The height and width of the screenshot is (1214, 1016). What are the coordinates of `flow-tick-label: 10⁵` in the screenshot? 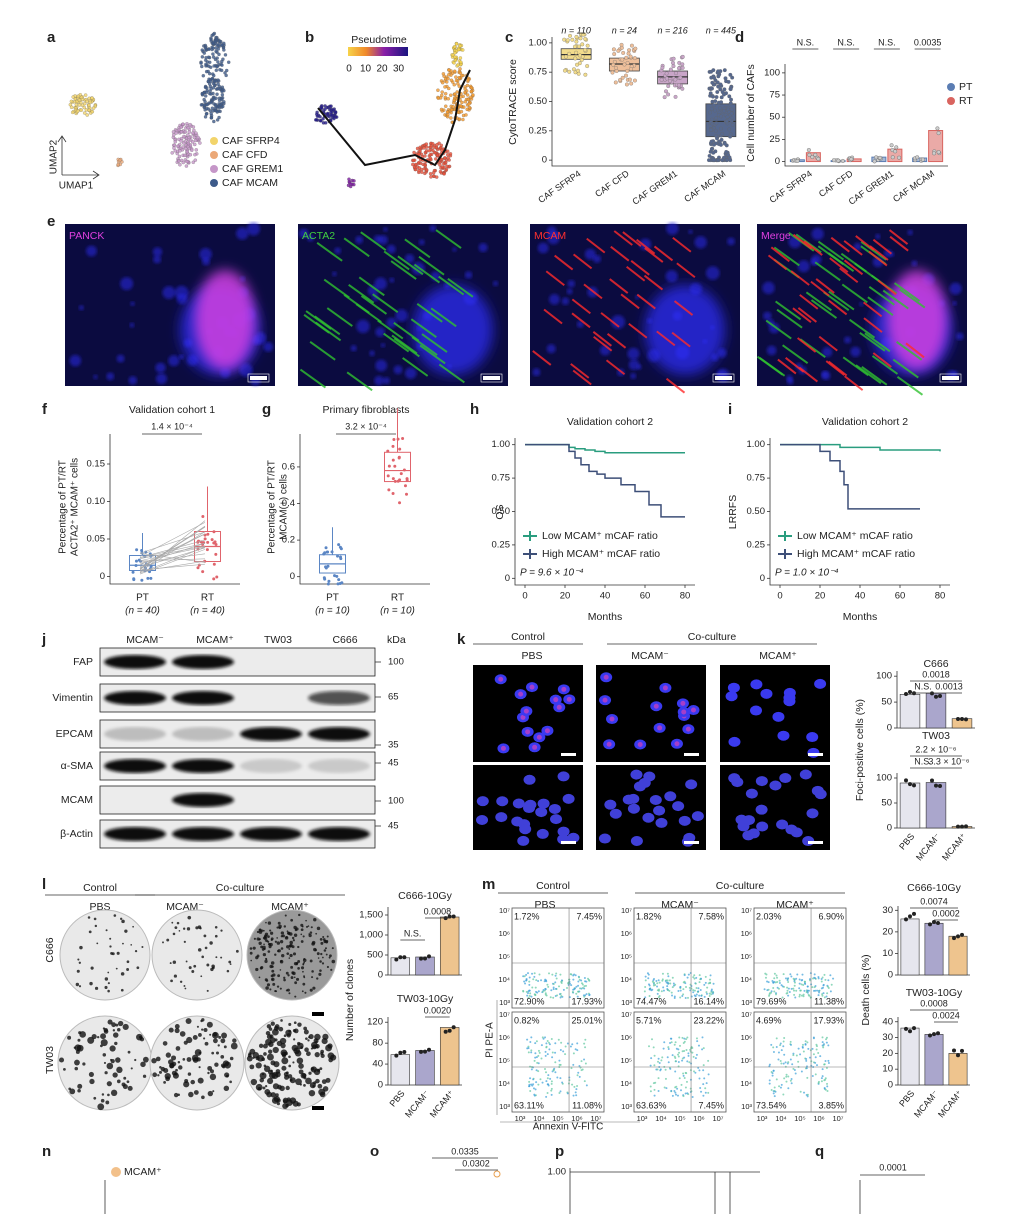 It's located at (504, 1060).